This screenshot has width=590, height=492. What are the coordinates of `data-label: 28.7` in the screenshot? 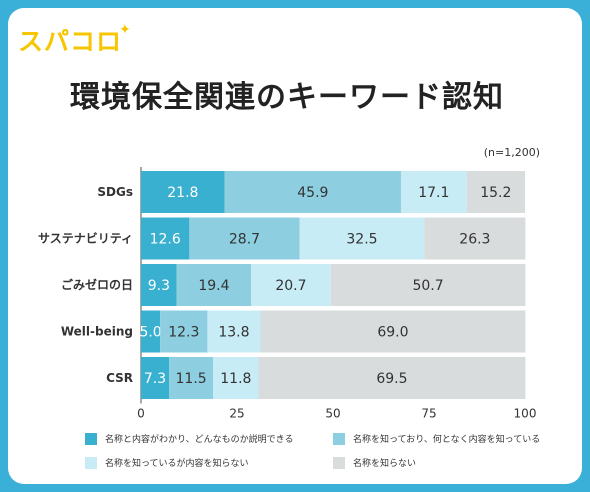 It's located at (244, 240).